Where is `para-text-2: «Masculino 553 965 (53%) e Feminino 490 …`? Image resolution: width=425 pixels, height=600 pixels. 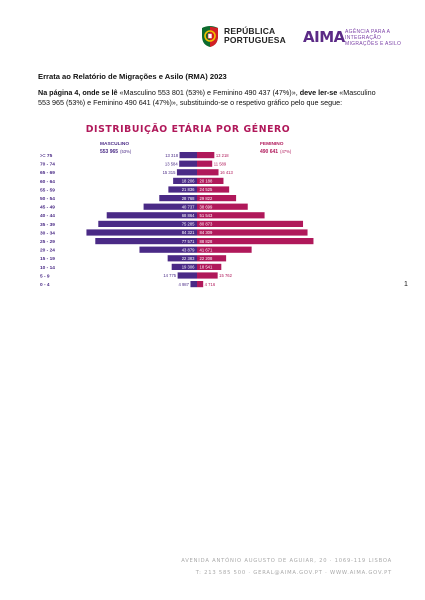 para-text-2: «Masculino 553 965 (53%) e Feminino 490 … is located at coordinates (207, 97).